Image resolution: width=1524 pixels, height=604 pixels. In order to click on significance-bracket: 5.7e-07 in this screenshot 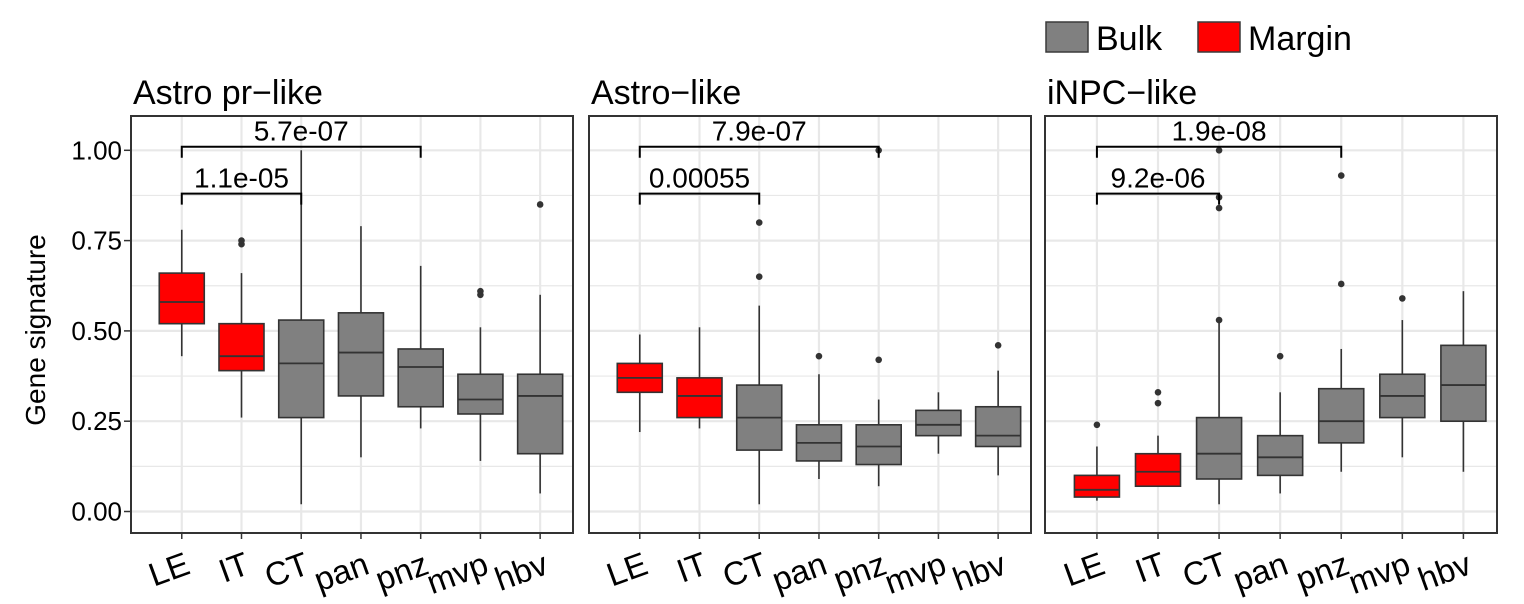, I will do `click(301, 137)`.